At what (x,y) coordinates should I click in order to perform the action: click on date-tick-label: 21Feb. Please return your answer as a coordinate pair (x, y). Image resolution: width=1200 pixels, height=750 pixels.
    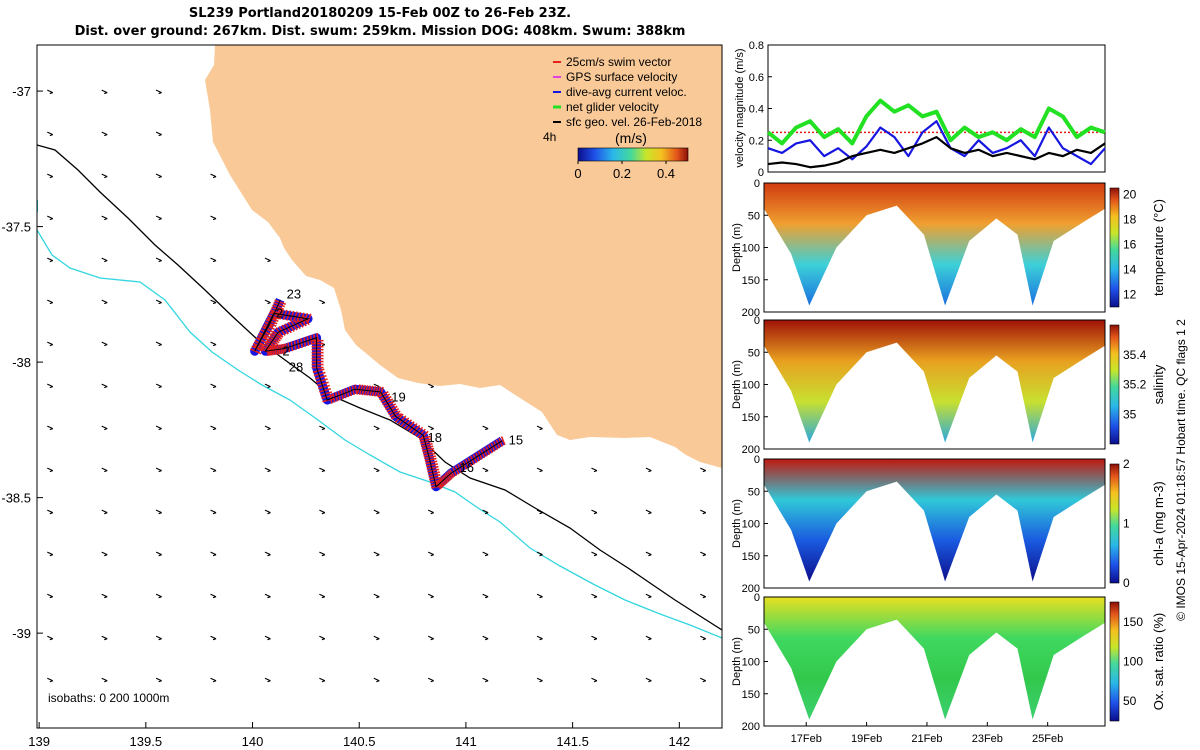
    Looking at the image, I should click on (926, 739).